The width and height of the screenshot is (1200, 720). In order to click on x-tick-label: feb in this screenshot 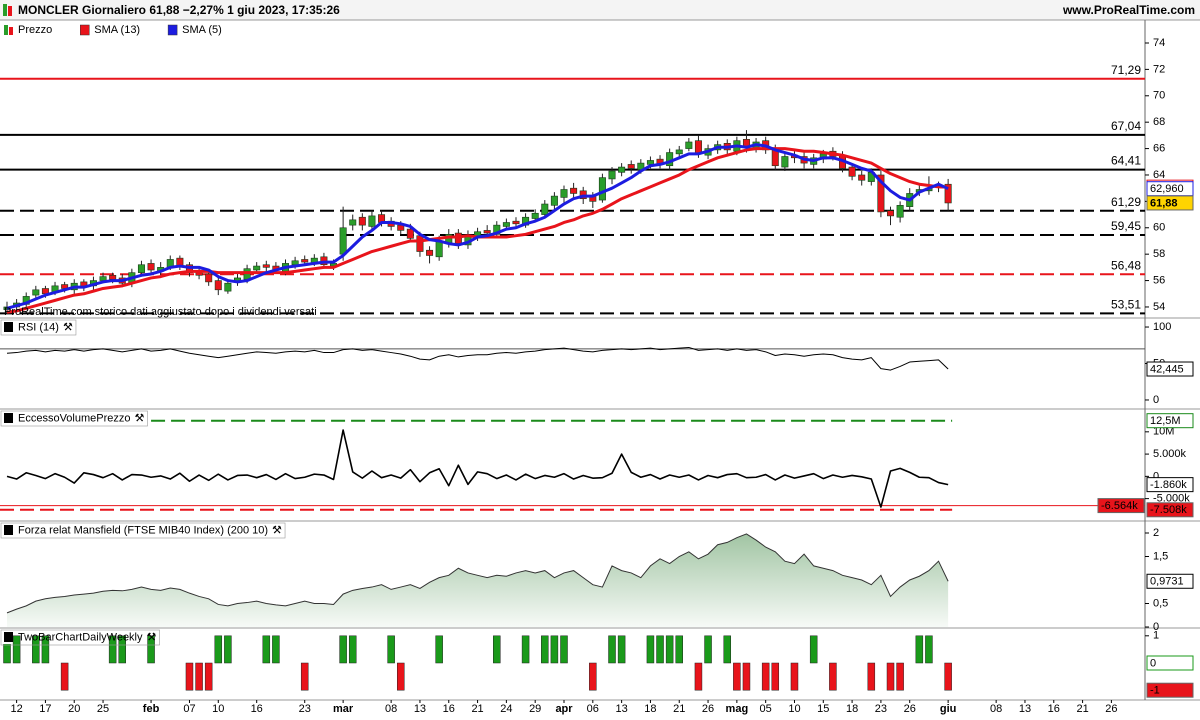, I will do `click(151, 709)`.